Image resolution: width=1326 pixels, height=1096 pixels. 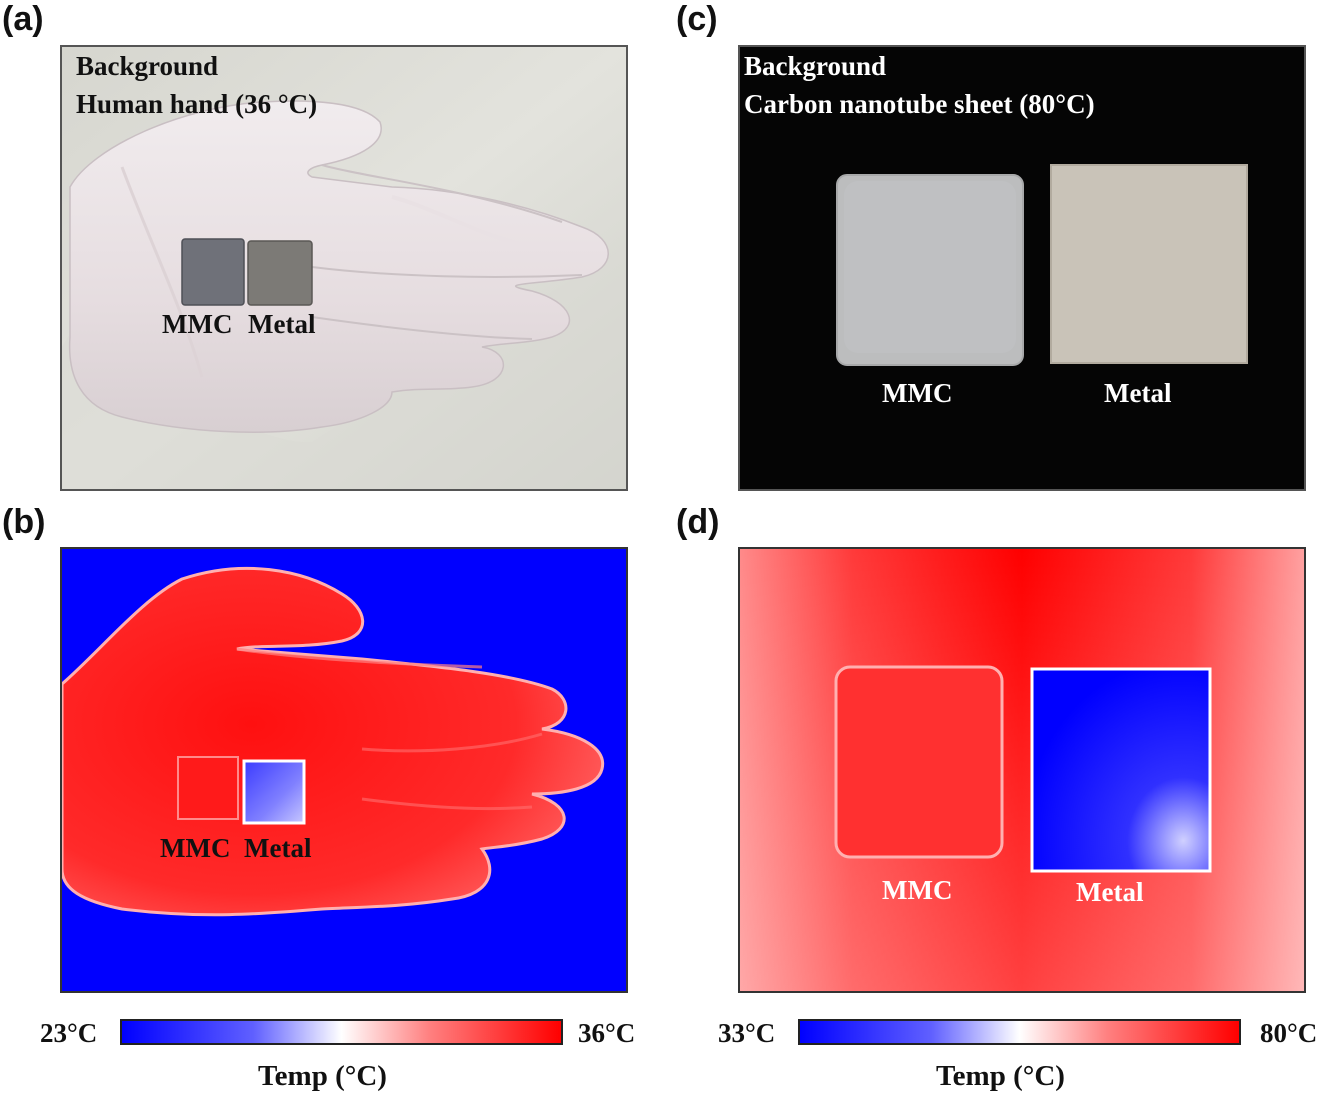 What do you see at coordinates (1289, 1033) in the screenshot?
I see `colorbar-d-max-label: 80°C` at bounding box center [1289, 1033].